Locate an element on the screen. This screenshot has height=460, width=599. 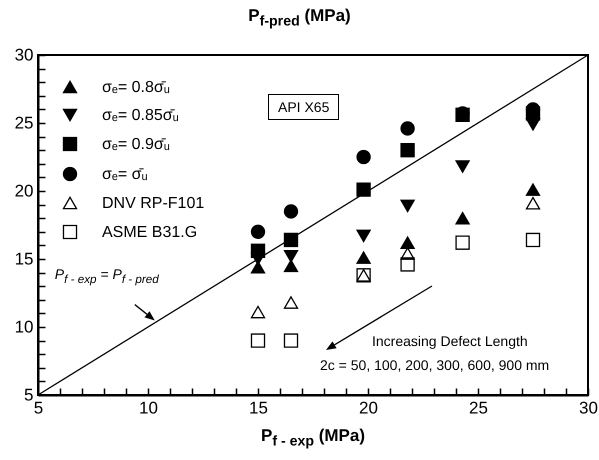
x-tick-label: 25 is located at coordinates (478, 408).